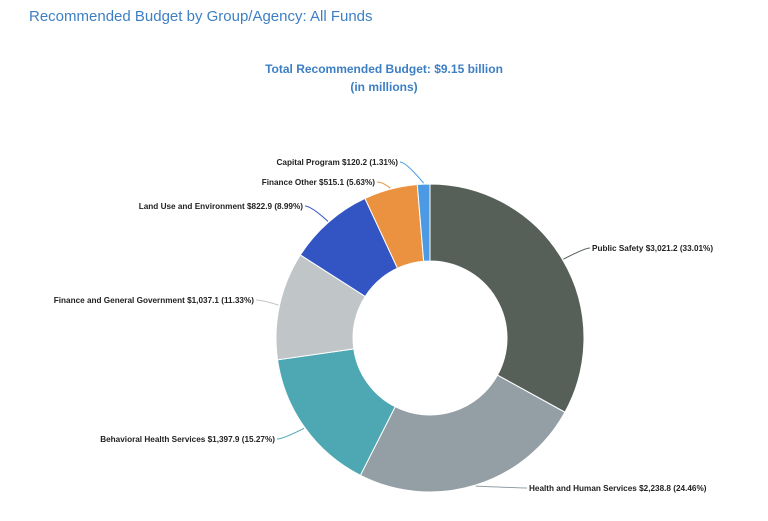 The width and height of the screenshot is (768, 521). I want to click on leader-line-land-use-and-environment, so click(316, 213).